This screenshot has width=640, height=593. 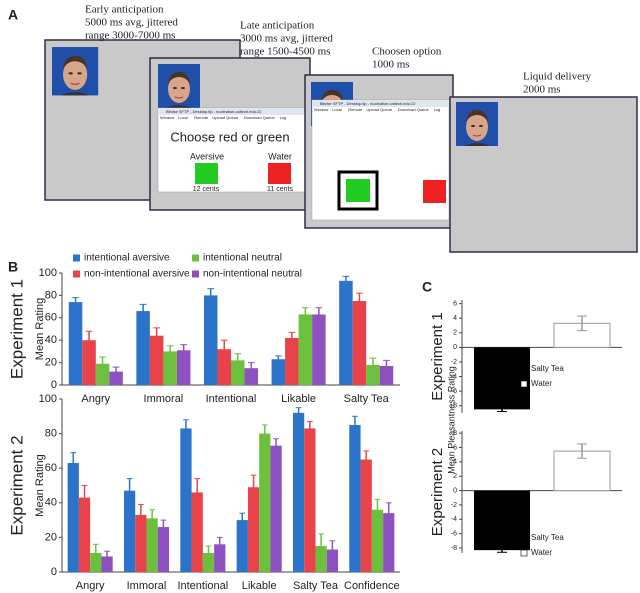 What do you see at coordinates (557, 77) in the screenshot?
I see `step-caption: Liquid delivery` at bounding box center [557, 77].